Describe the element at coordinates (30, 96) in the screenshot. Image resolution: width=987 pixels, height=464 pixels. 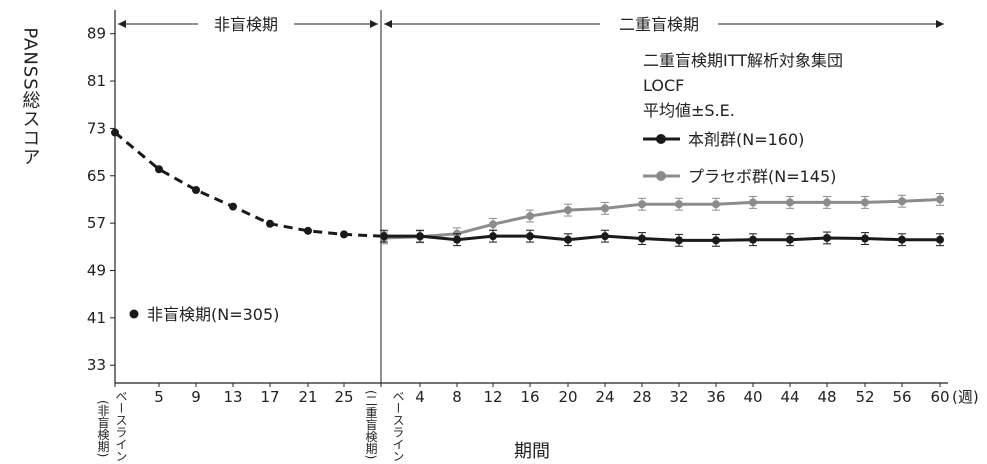
I see `y-axis-label: PANSS総スコア` at that location.